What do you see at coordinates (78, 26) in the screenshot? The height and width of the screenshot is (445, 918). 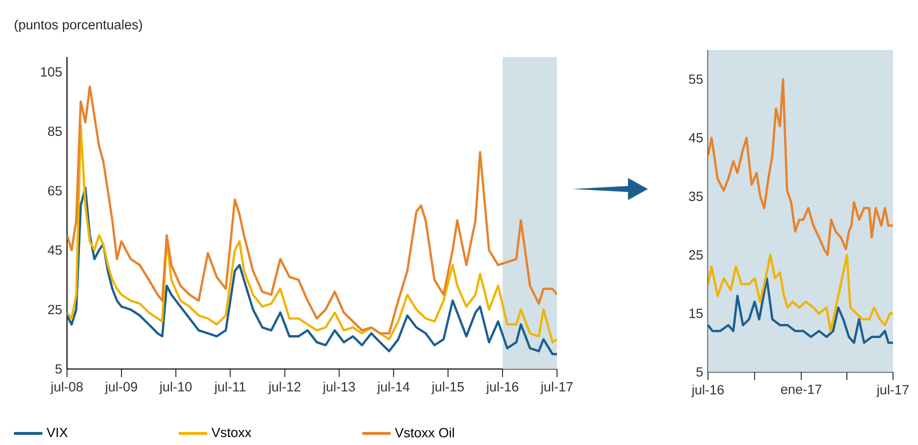 I see `y-axis-title: (puntos porcentuales)` at bounding box center [78, 26].